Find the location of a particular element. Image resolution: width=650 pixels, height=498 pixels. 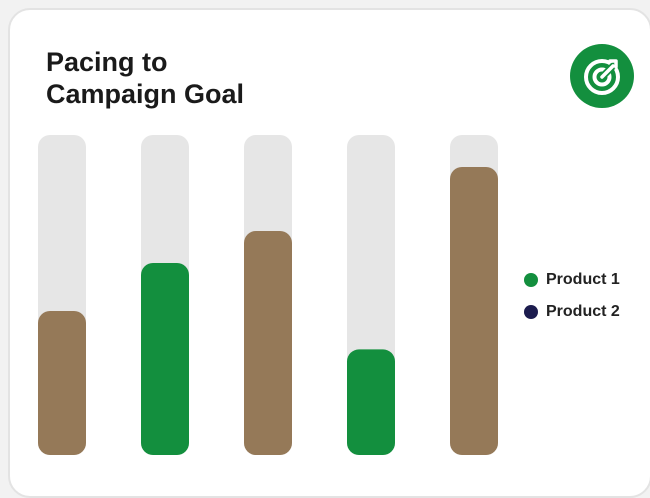

target-arrow-icon is located at coordinates (602, 76).